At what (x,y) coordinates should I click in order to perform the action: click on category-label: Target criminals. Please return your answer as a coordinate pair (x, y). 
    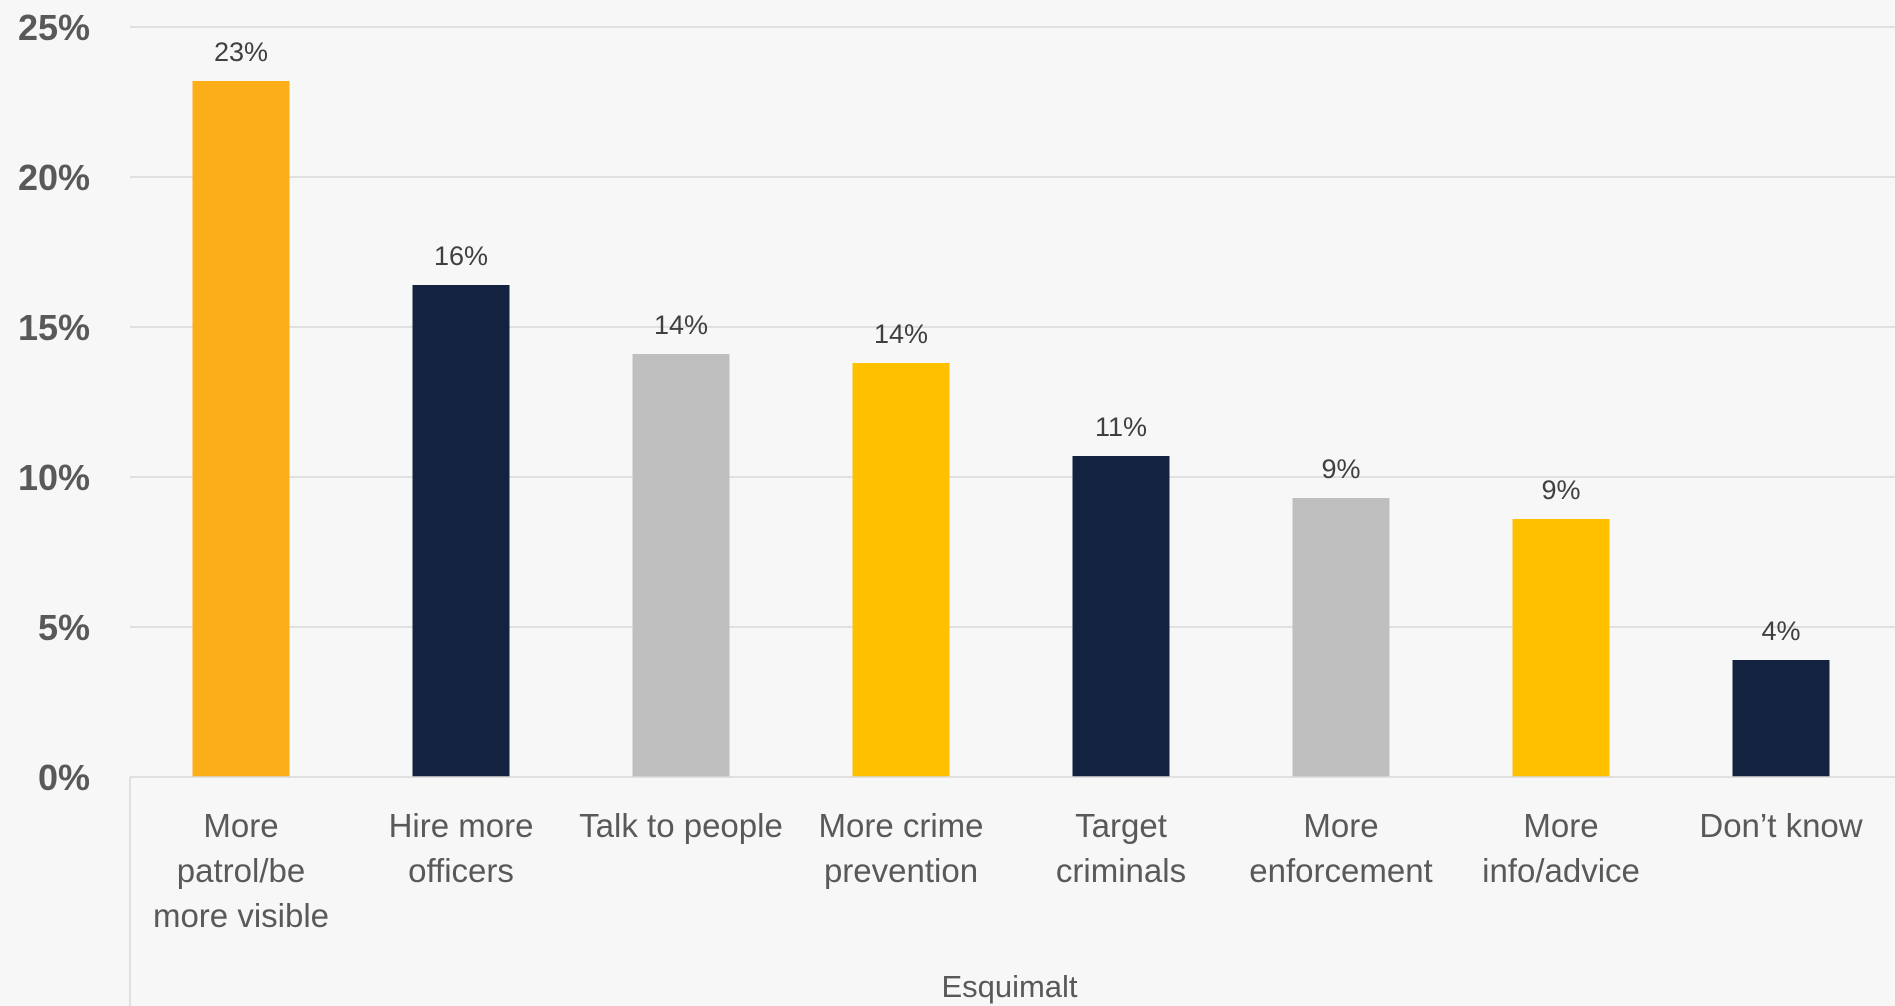
    Looking at the image, I should click on (1121, 848).